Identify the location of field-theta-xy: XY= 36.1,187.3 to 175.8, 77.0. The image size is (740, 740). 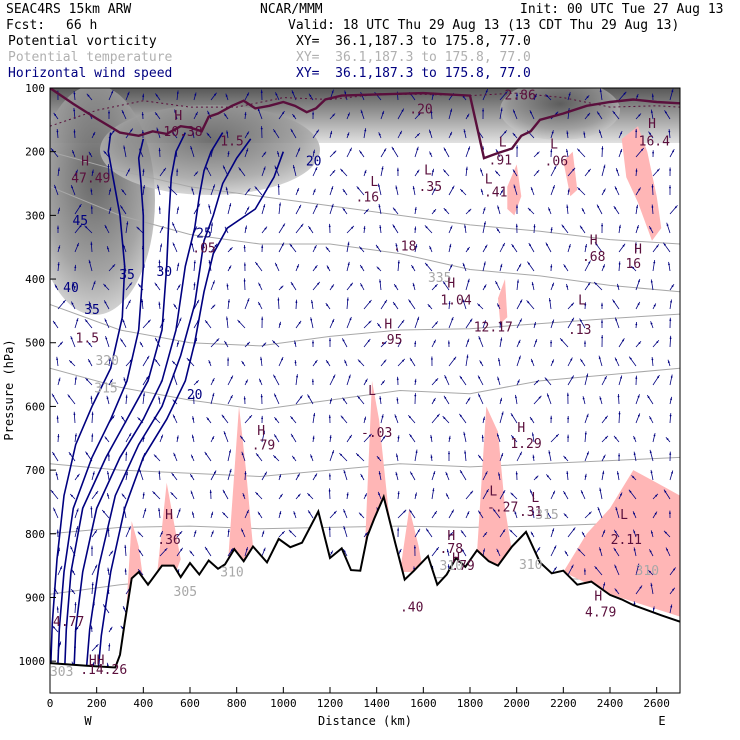
(413, 57).